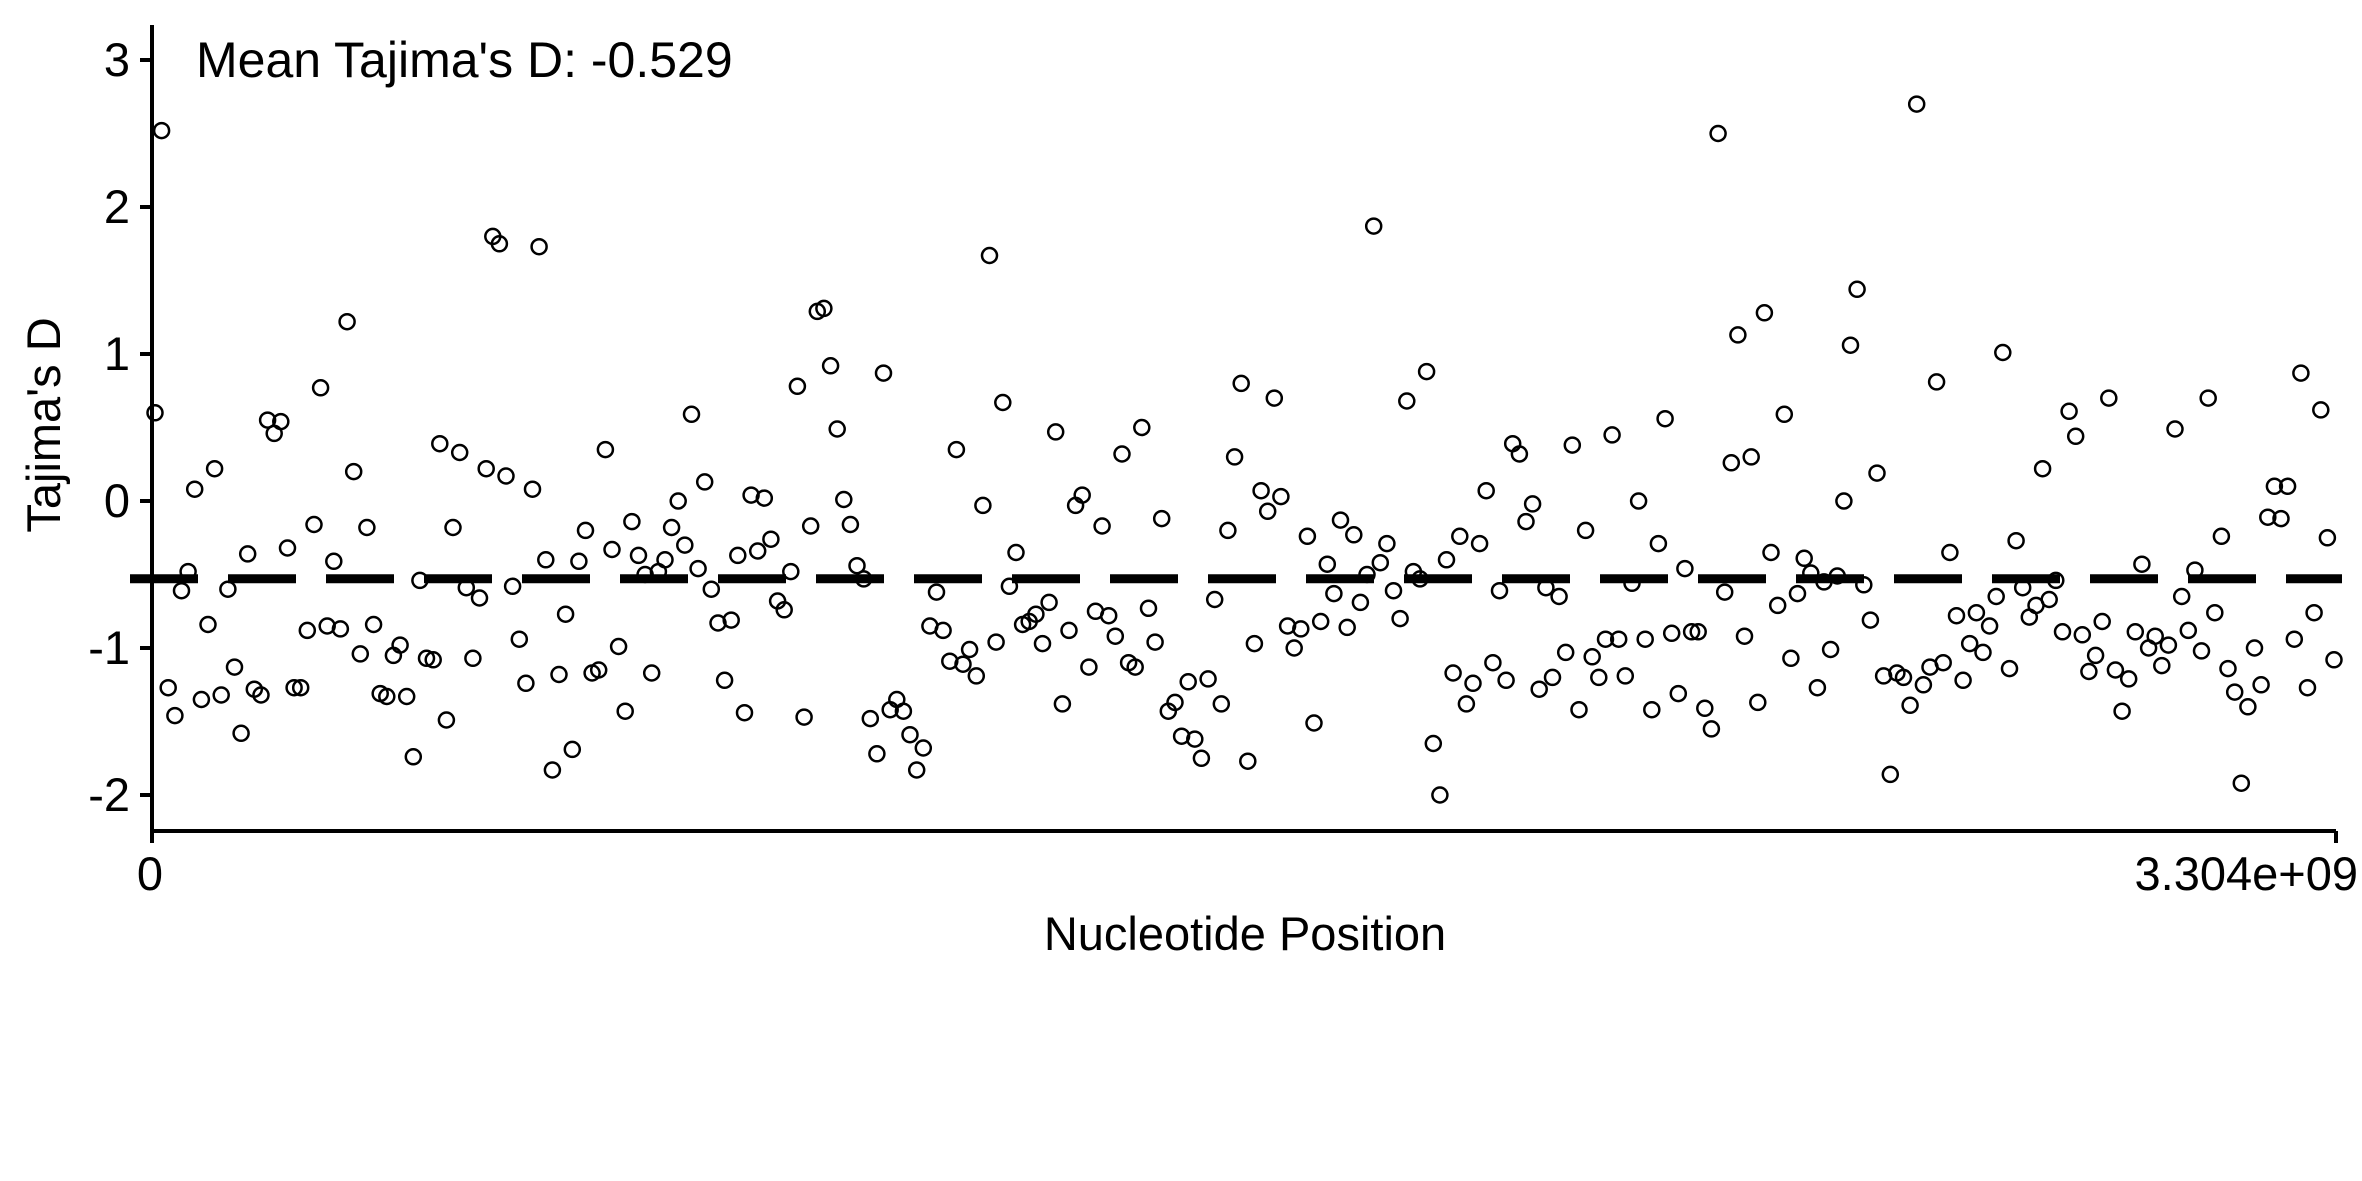 This screenshot has height=1181, width=2362. What do you see at coordinates (120, 427) in the screenshot?
I see `y-axis-ticks: -2 -1 0 1 2 3` at bounding box center [120, 427].